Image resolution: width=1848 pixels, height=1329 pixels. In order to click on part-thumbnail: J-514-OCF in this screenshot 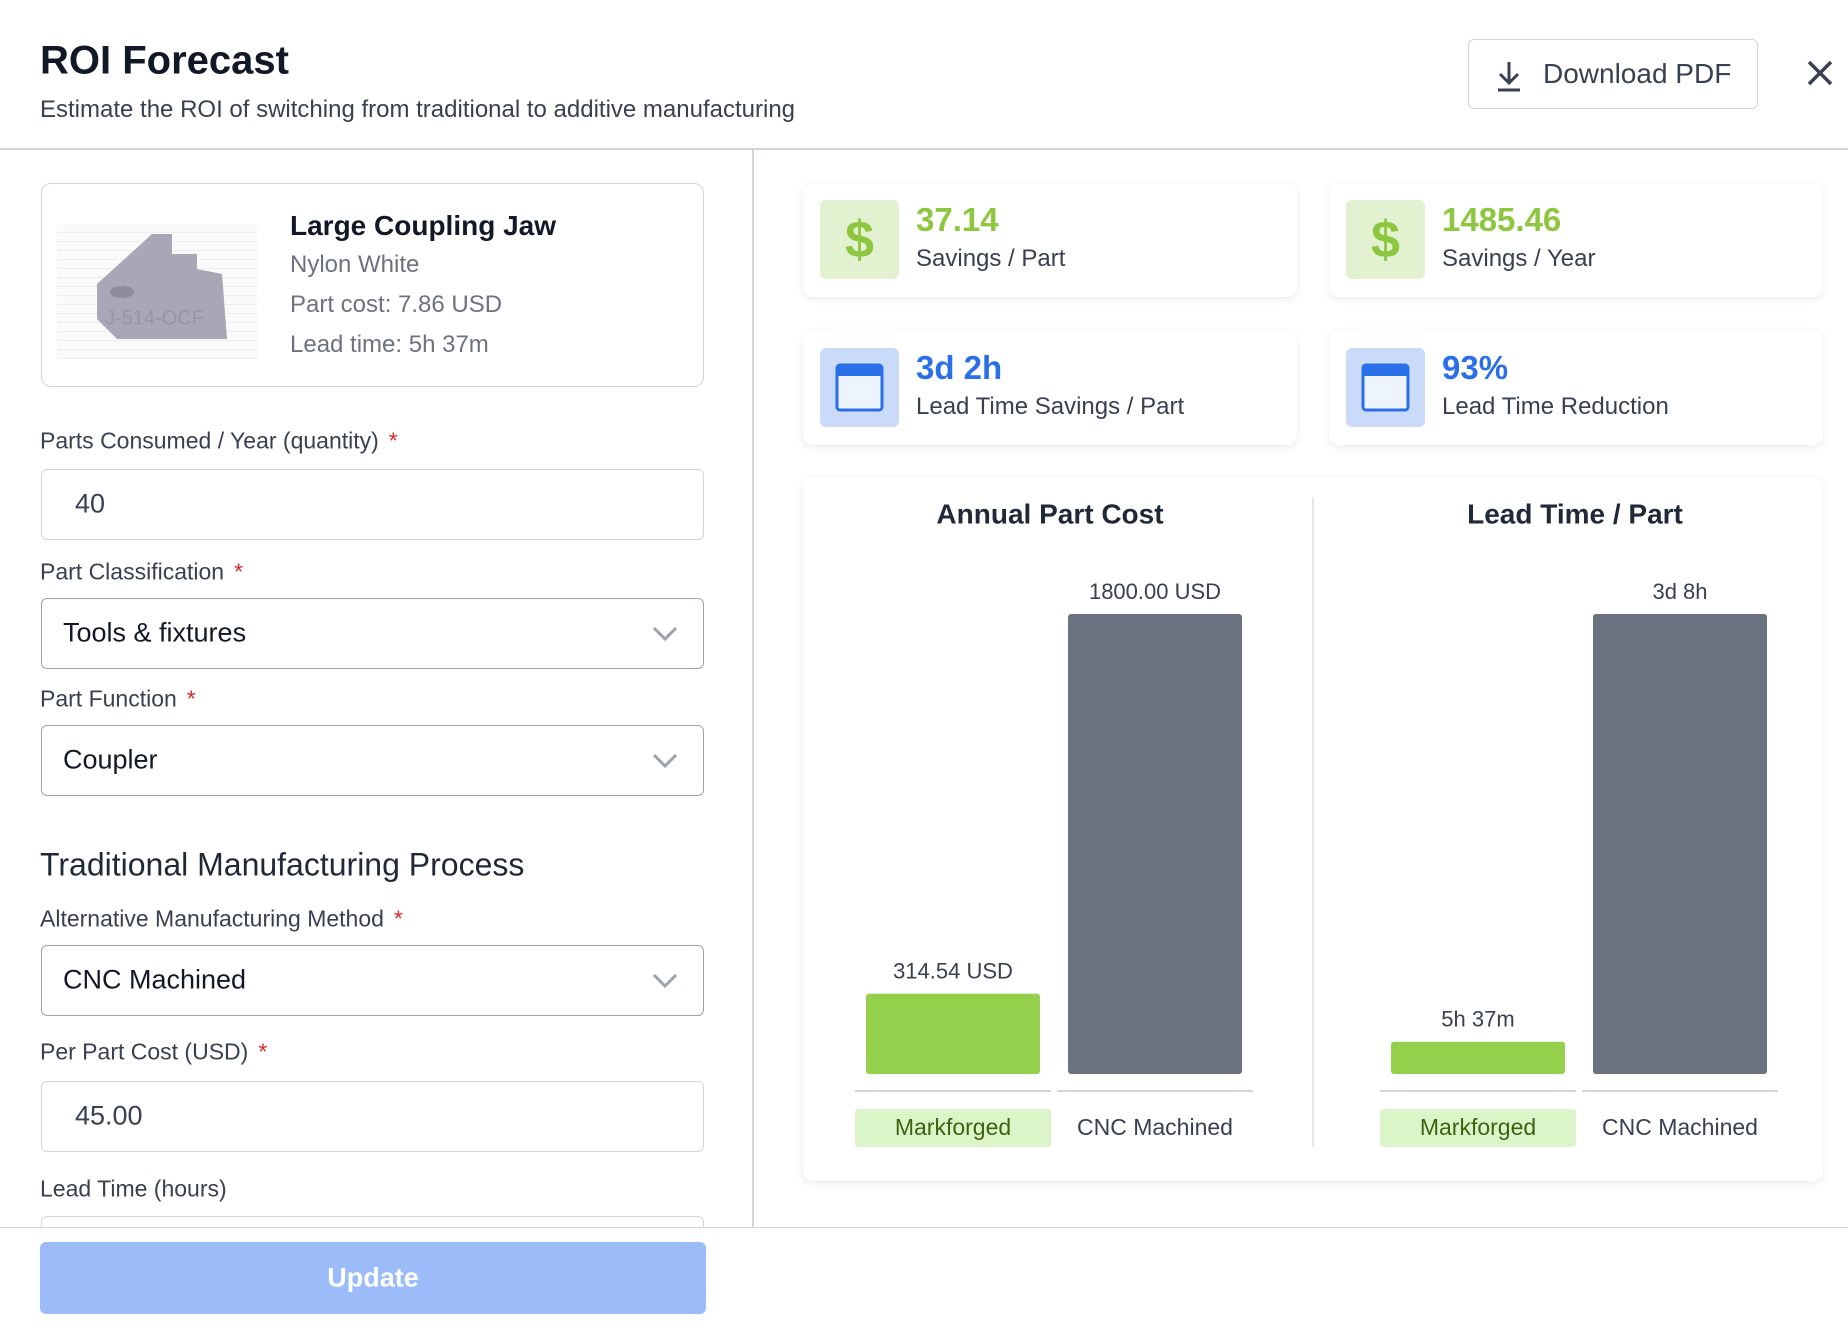, I will do `click(157, 291)`.